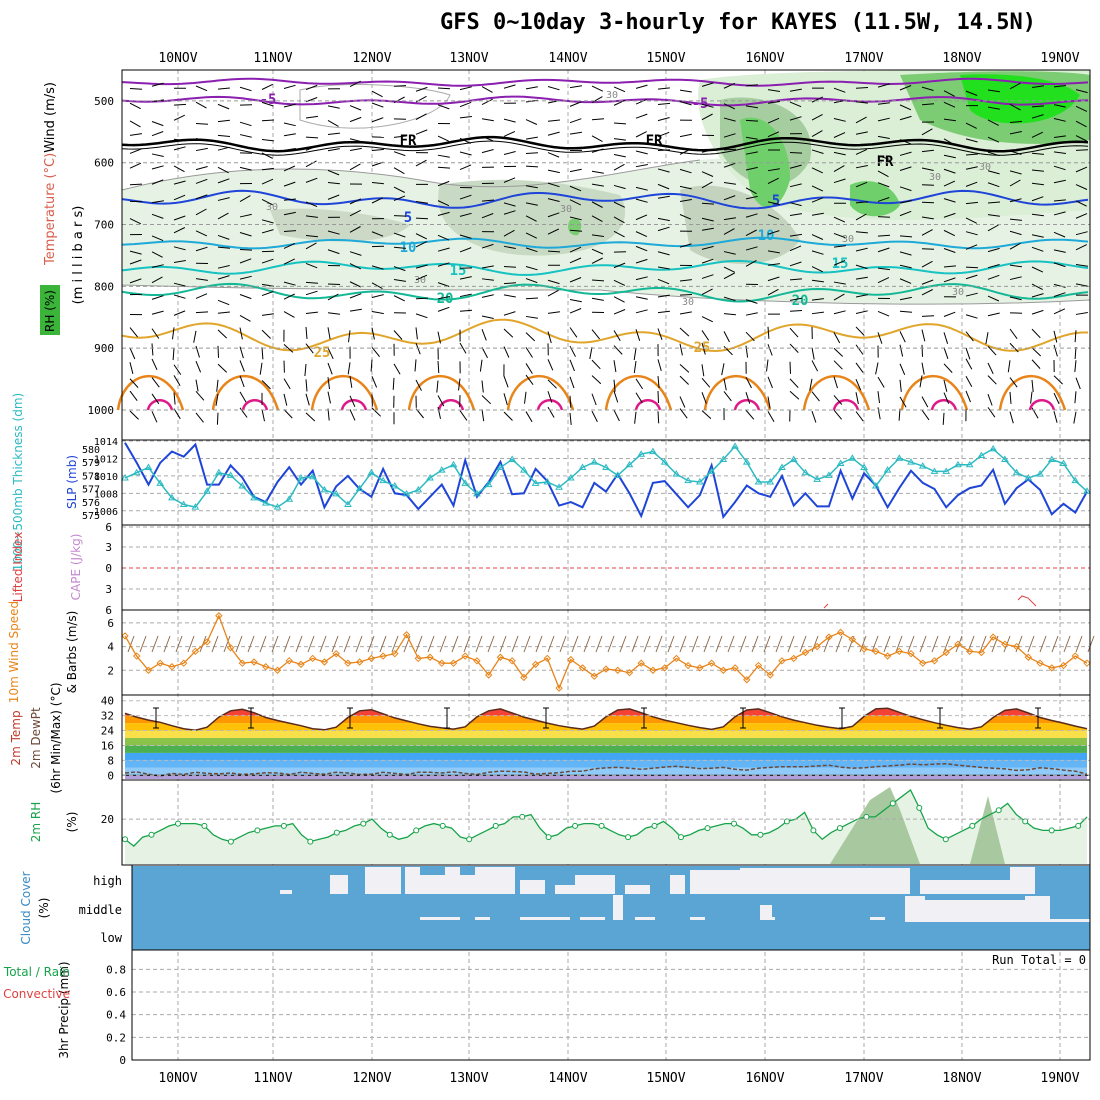  I want to click on lifted-index-tick-label: 6, so click(108, 610).